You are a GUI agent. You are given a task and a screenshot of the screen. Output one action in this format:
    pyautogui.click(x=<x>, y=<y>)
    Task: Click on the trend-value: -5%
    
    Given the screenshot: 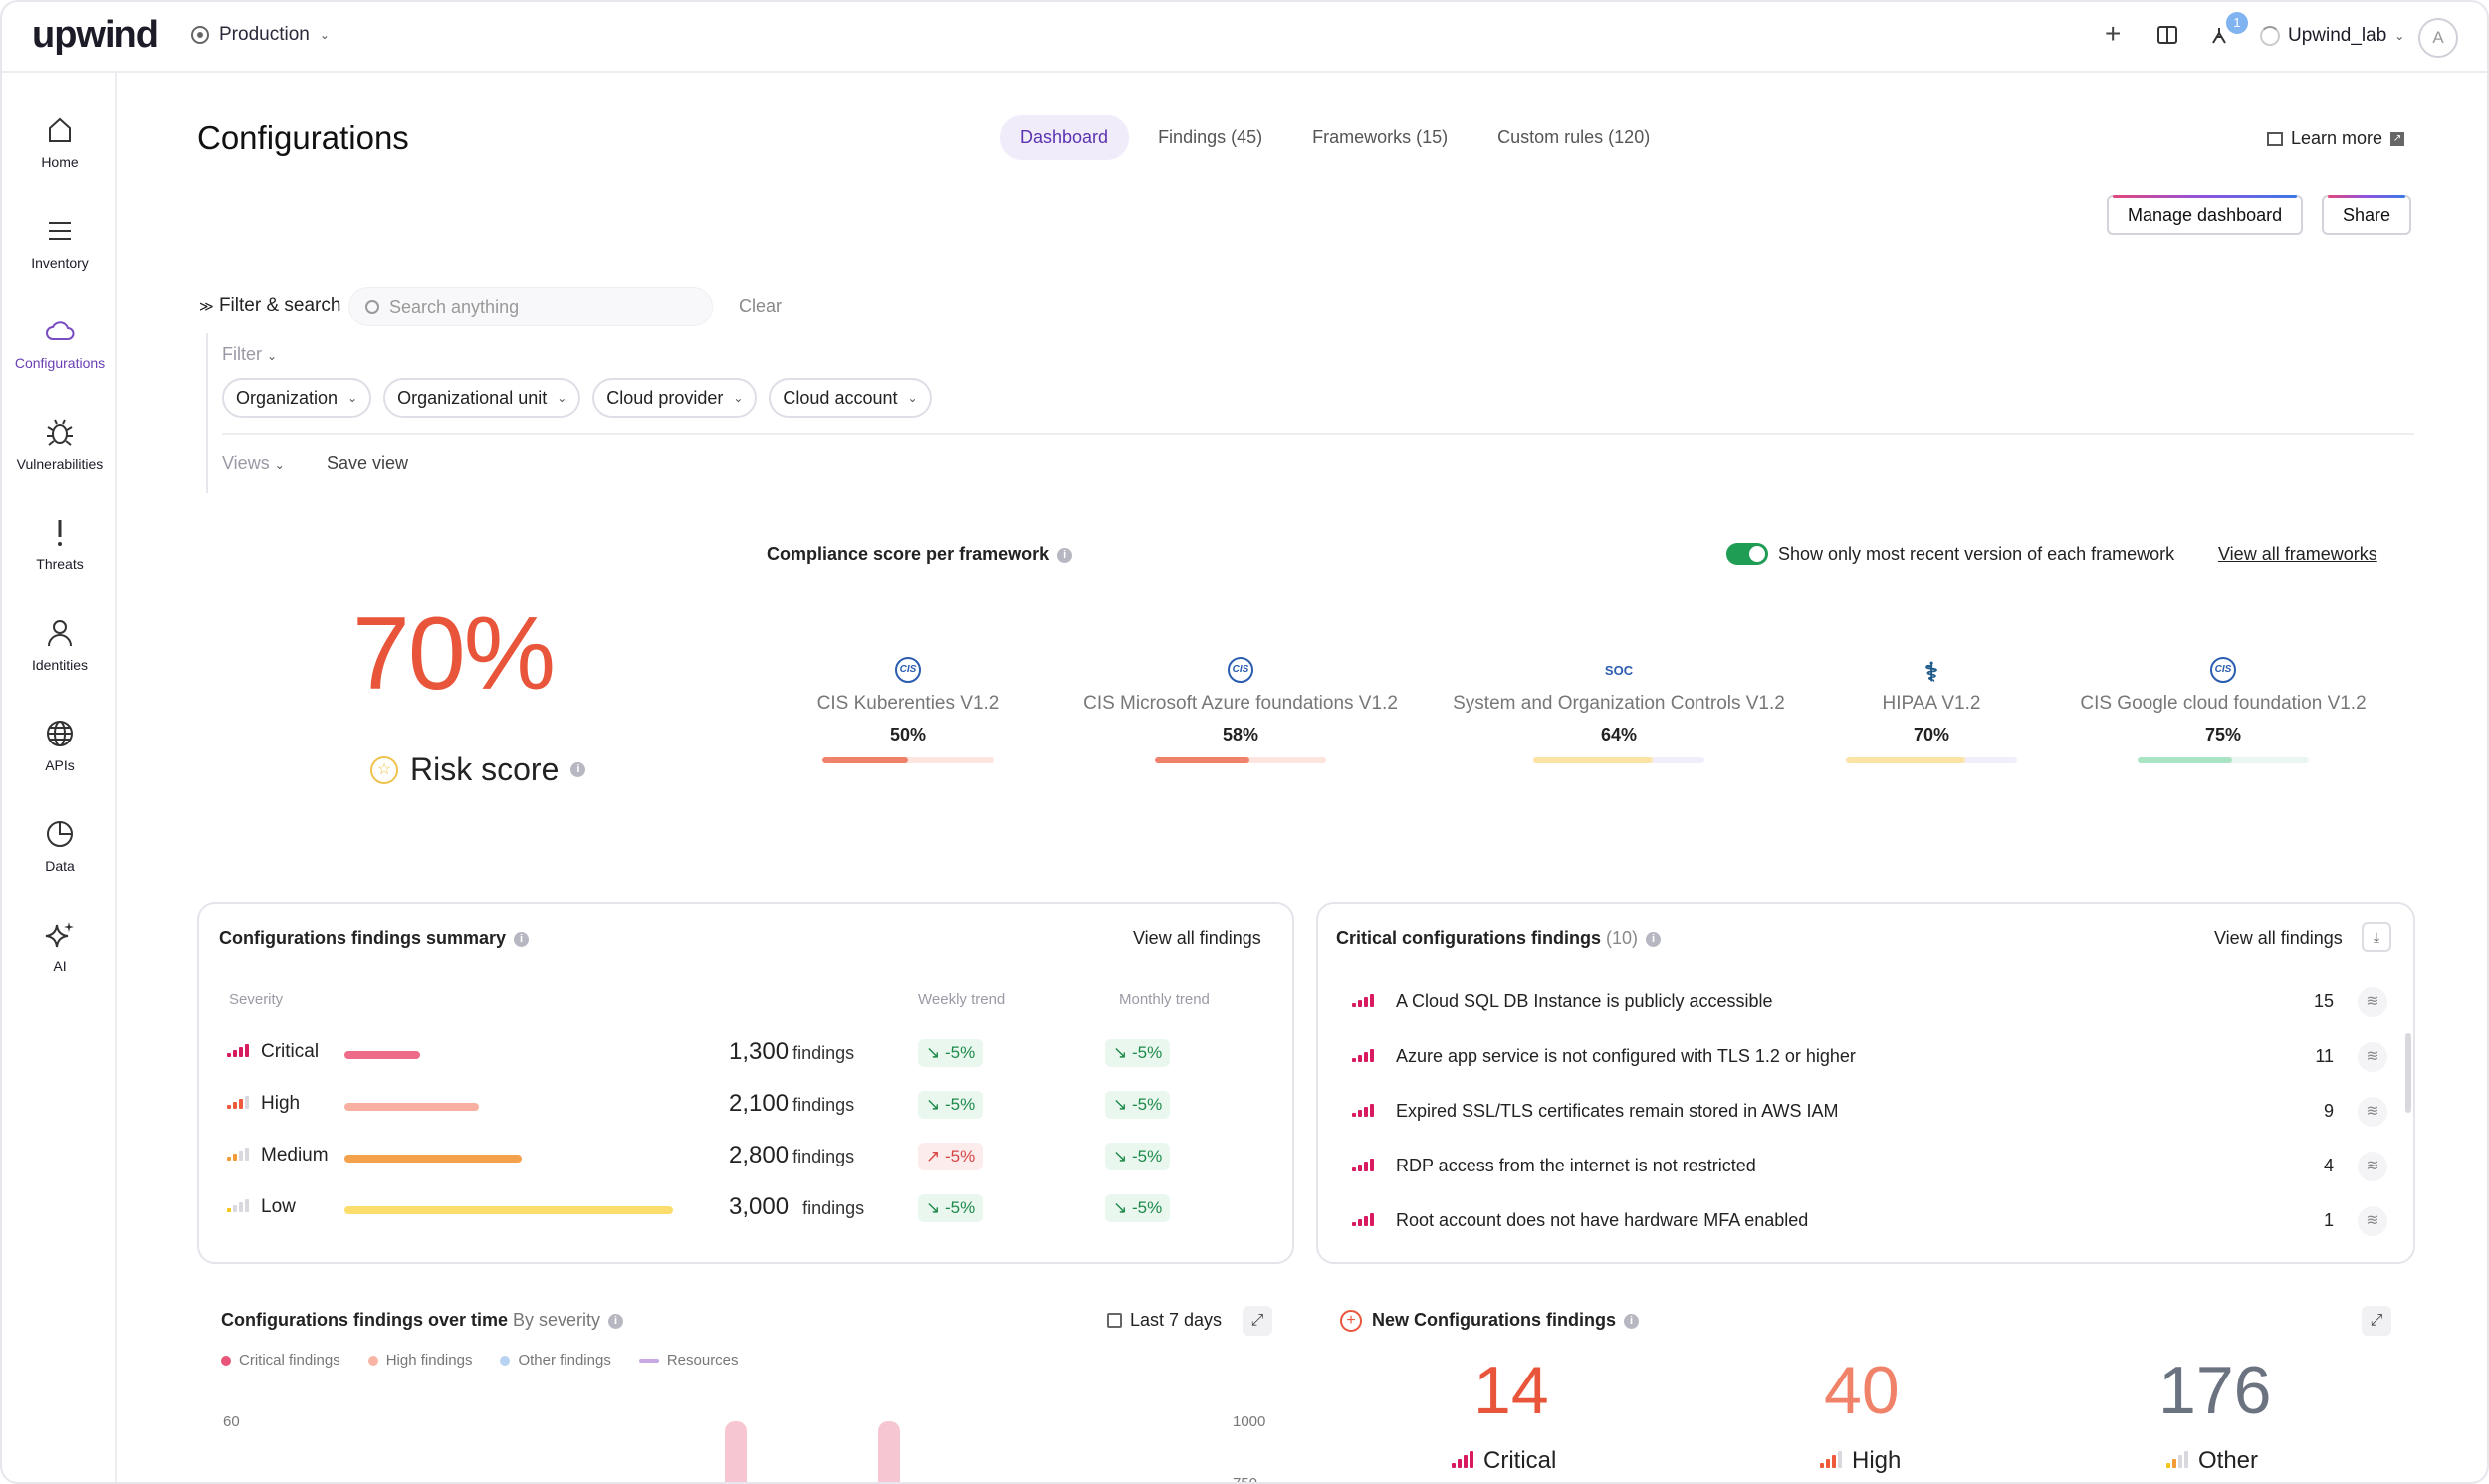 What is the action you would take?
    pyautogui.click(x=1147, y=1105)
    